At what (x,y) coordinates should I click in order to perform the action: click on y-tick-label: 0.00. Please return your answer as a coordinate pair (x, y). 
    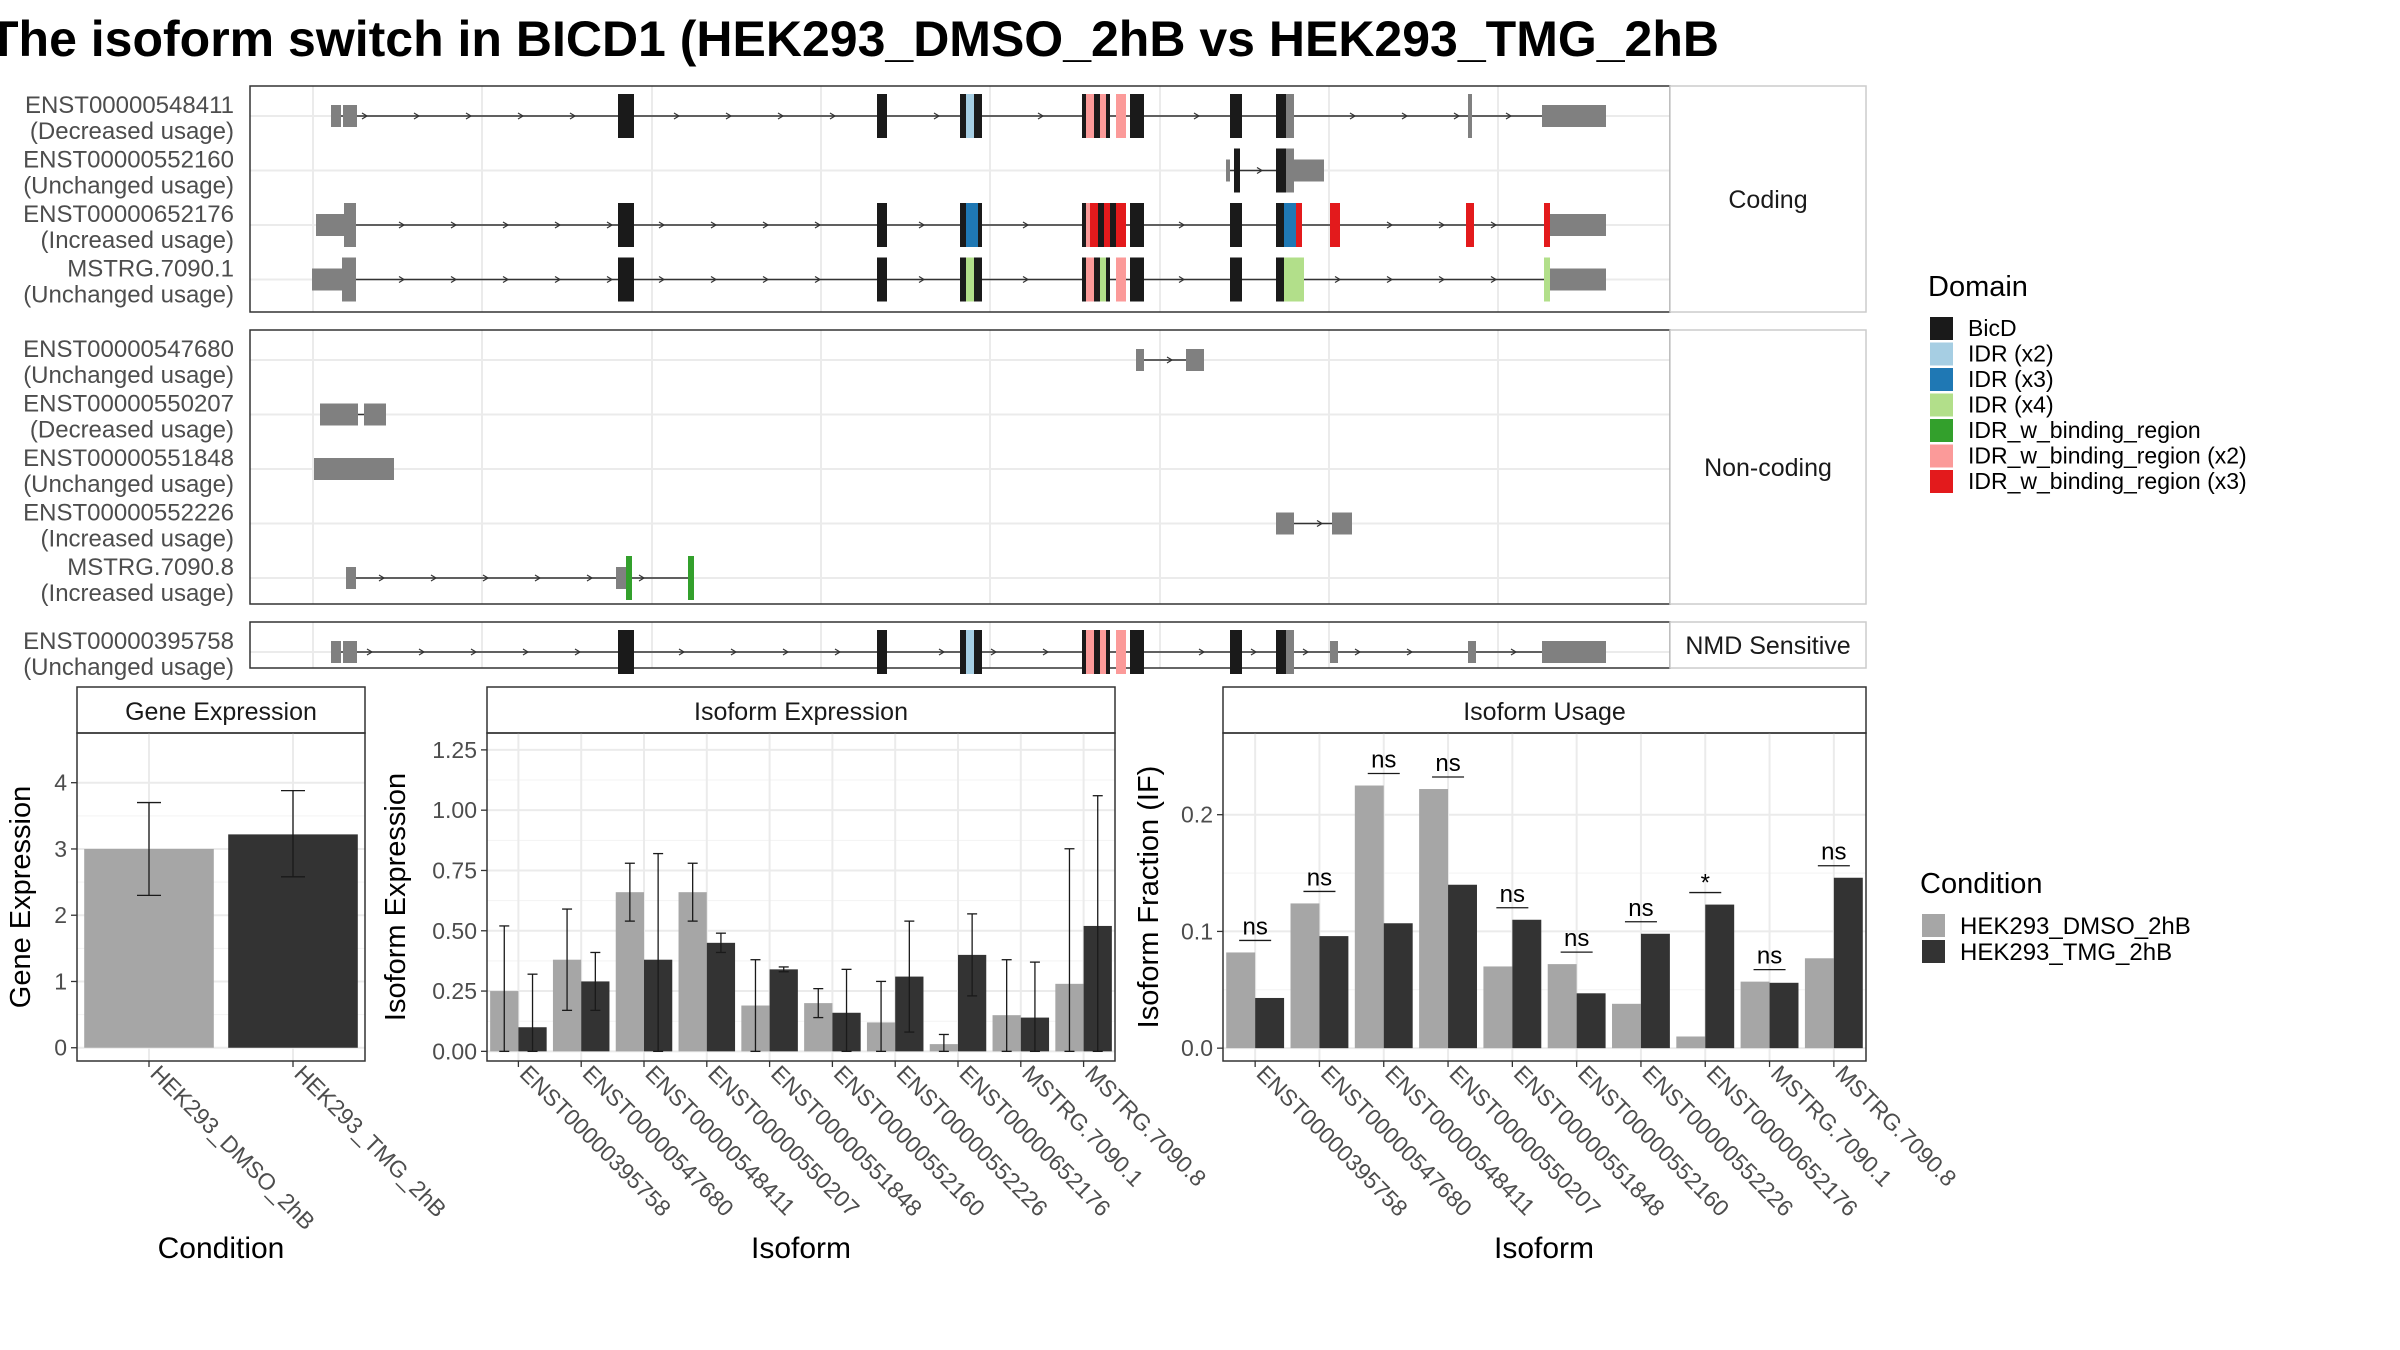
    Looking at the image, I should click on (454, 1051).